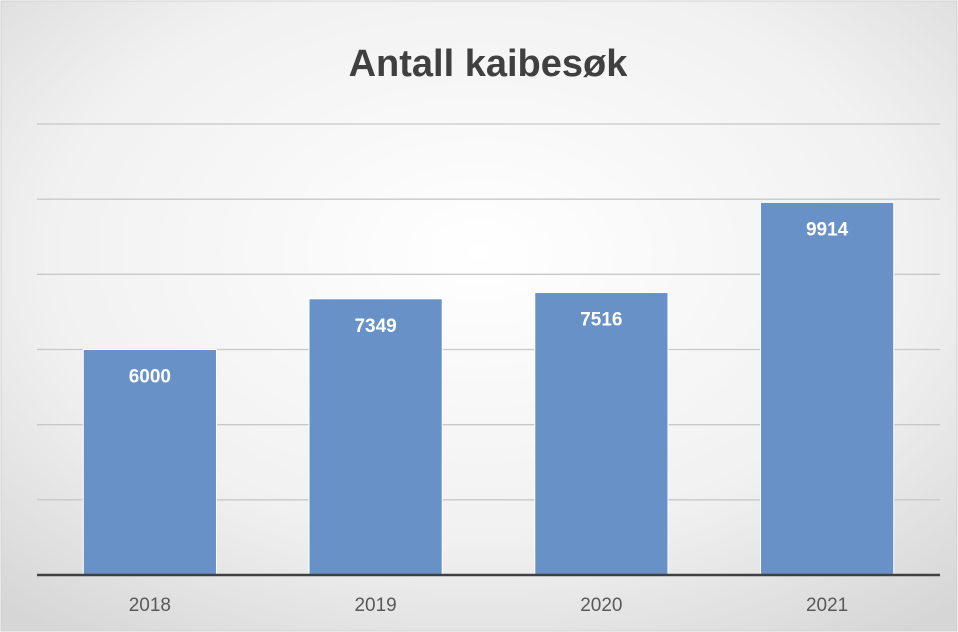 The width and height of the screenshot is (958, 632). What do you see at coordinates (150, 605) in the screenshot?
I see `x-tick-label: 2018` at bounding box center [150, 605].